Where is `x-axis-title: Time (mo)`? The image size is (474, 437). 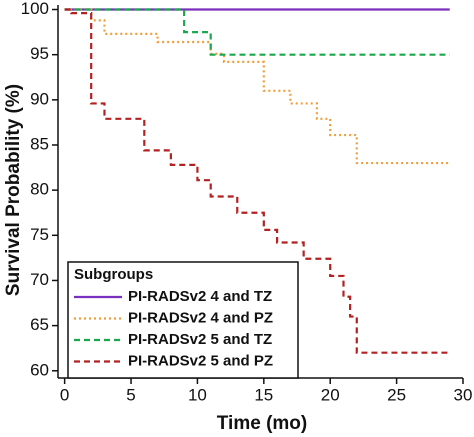
x-axis-title: Time (mo) is located at coordinates (262, 423).